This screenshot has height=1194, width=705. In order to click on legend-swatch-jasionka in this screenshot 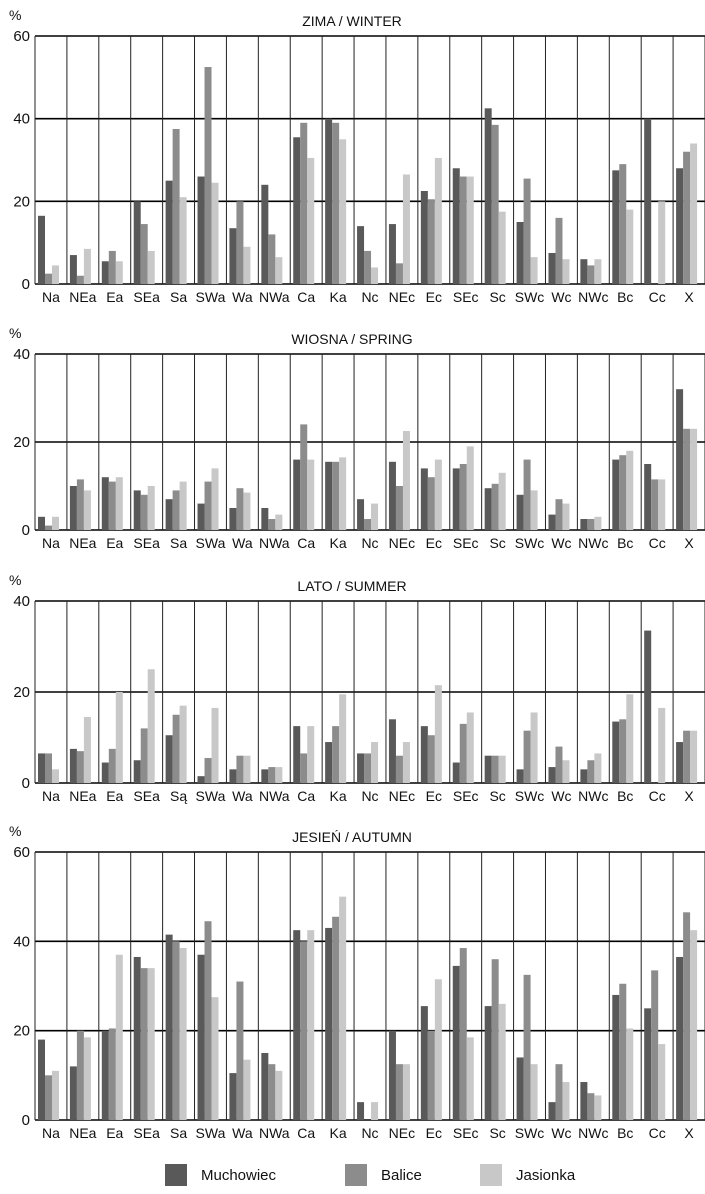, I will do `click(491, 1175)`.